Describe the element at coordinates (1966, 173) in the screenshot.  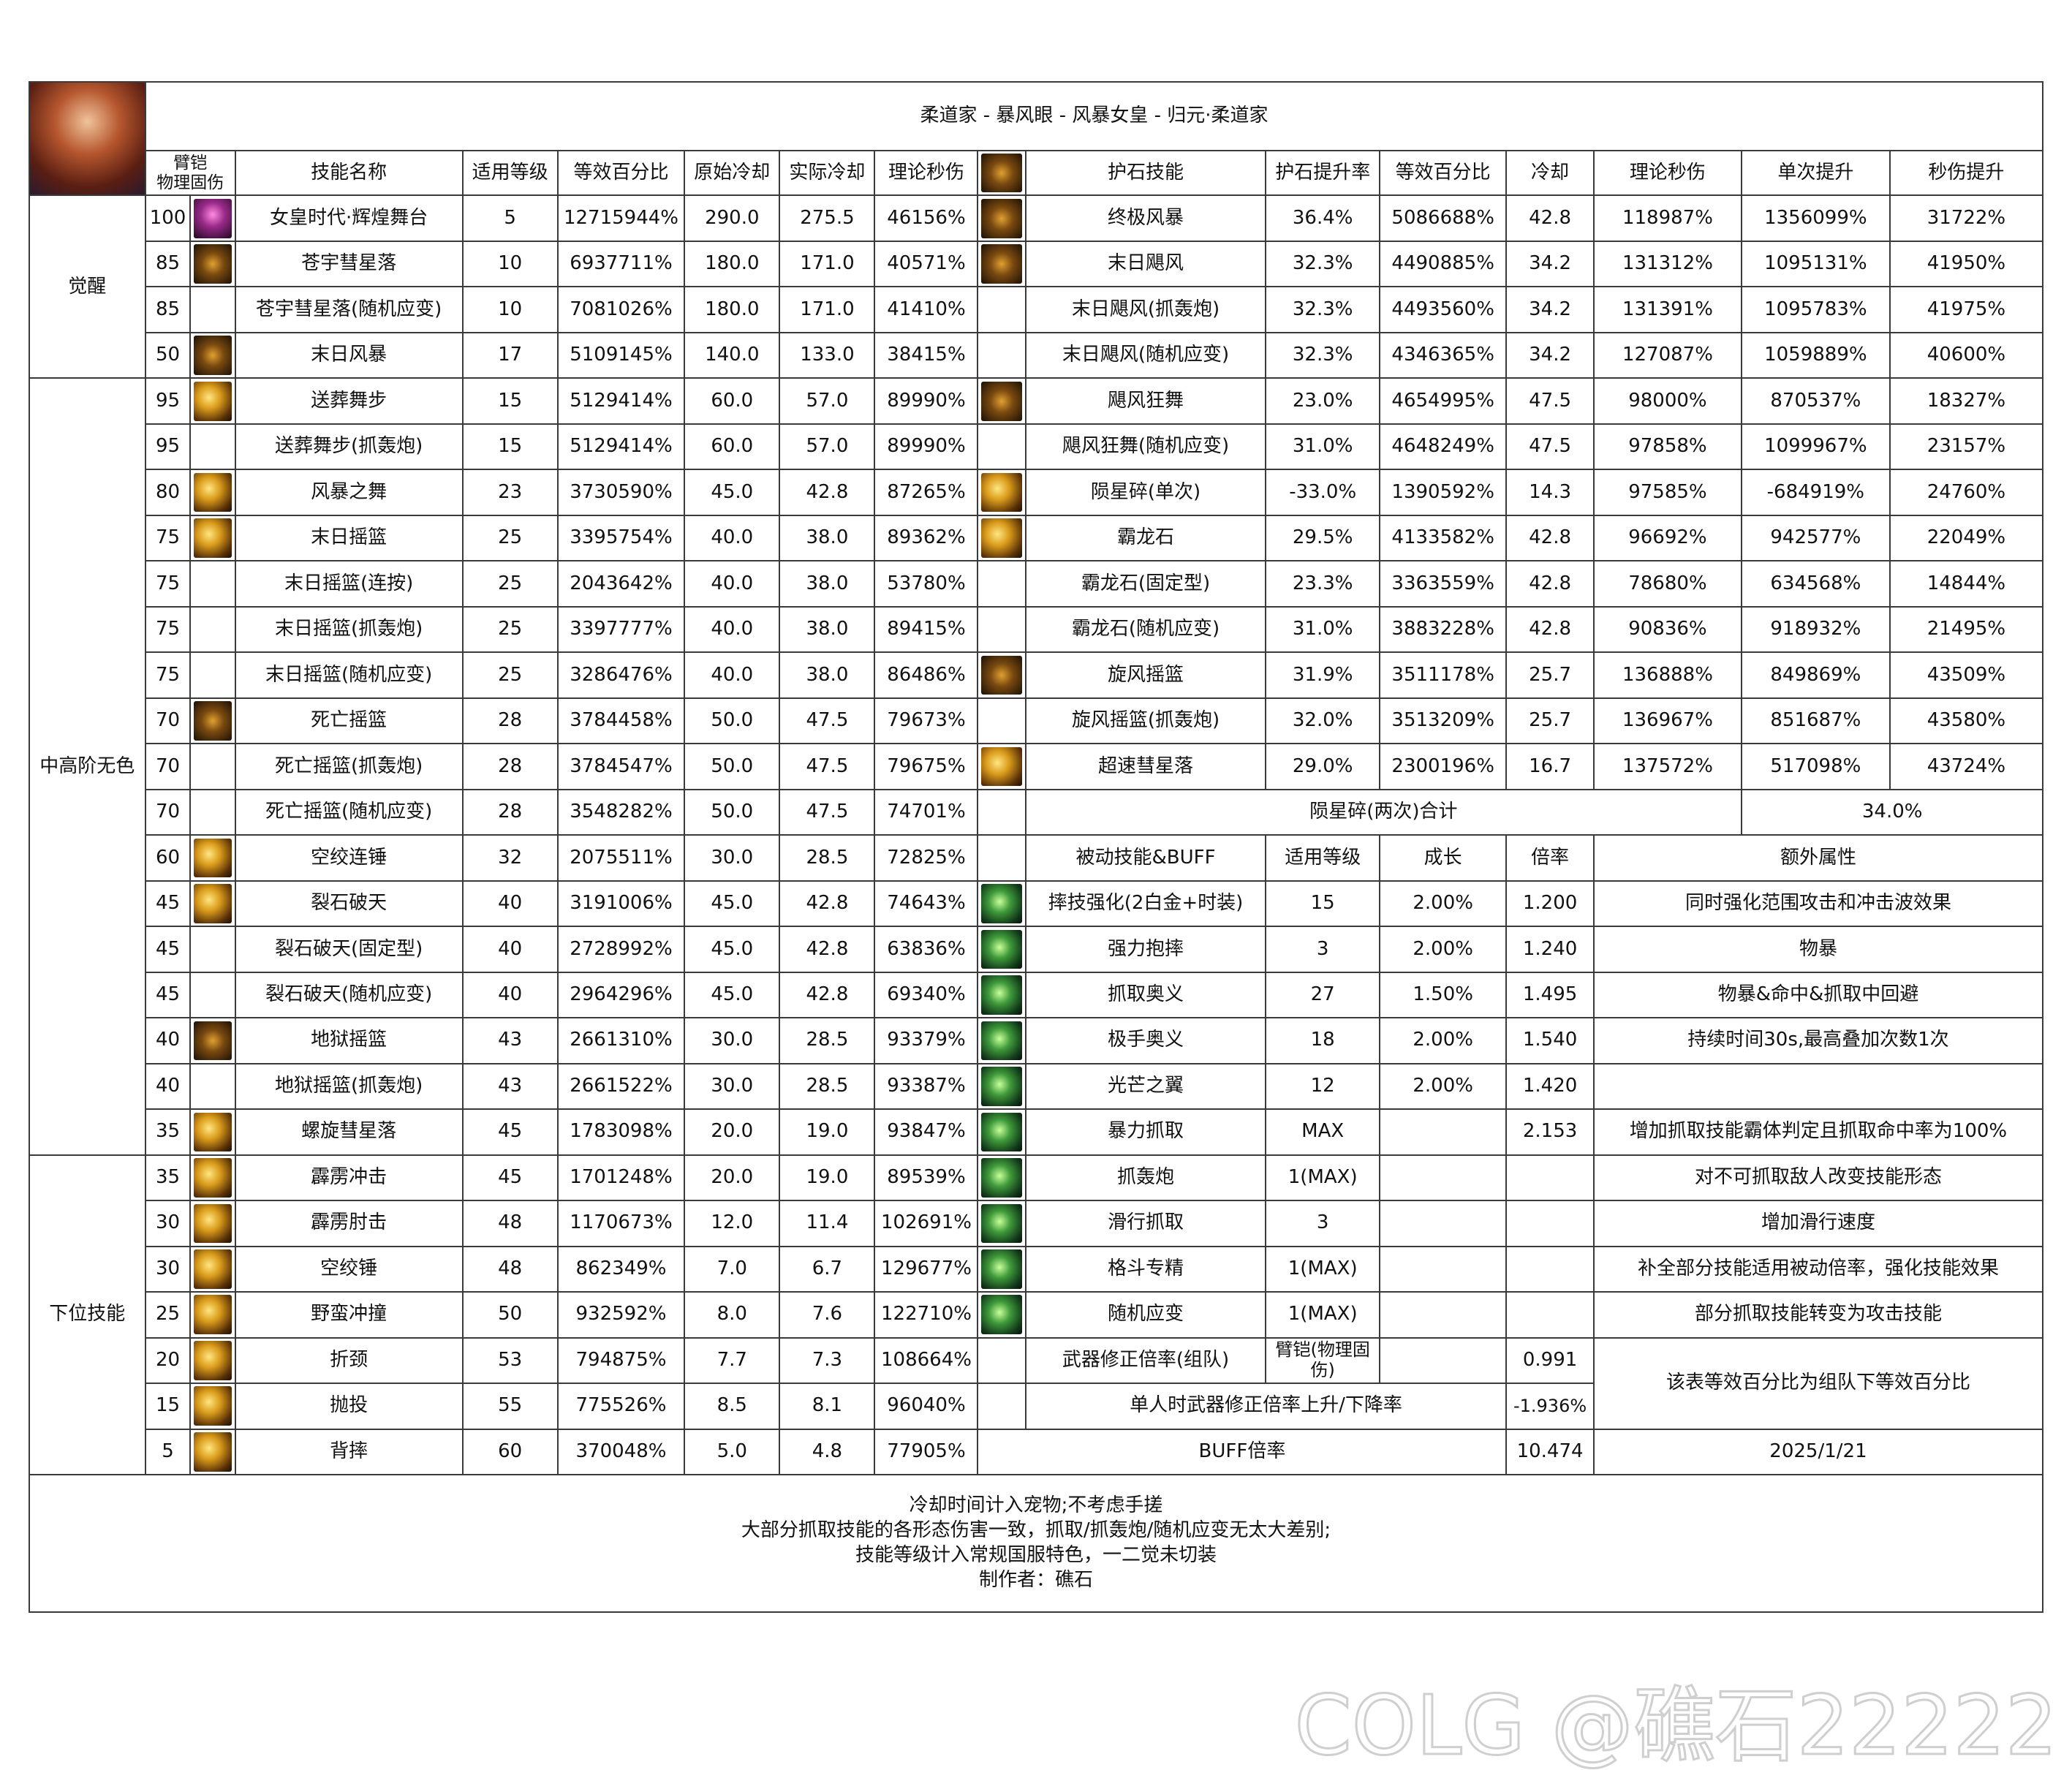
I see `column-header: 秒伤提升` at that location.